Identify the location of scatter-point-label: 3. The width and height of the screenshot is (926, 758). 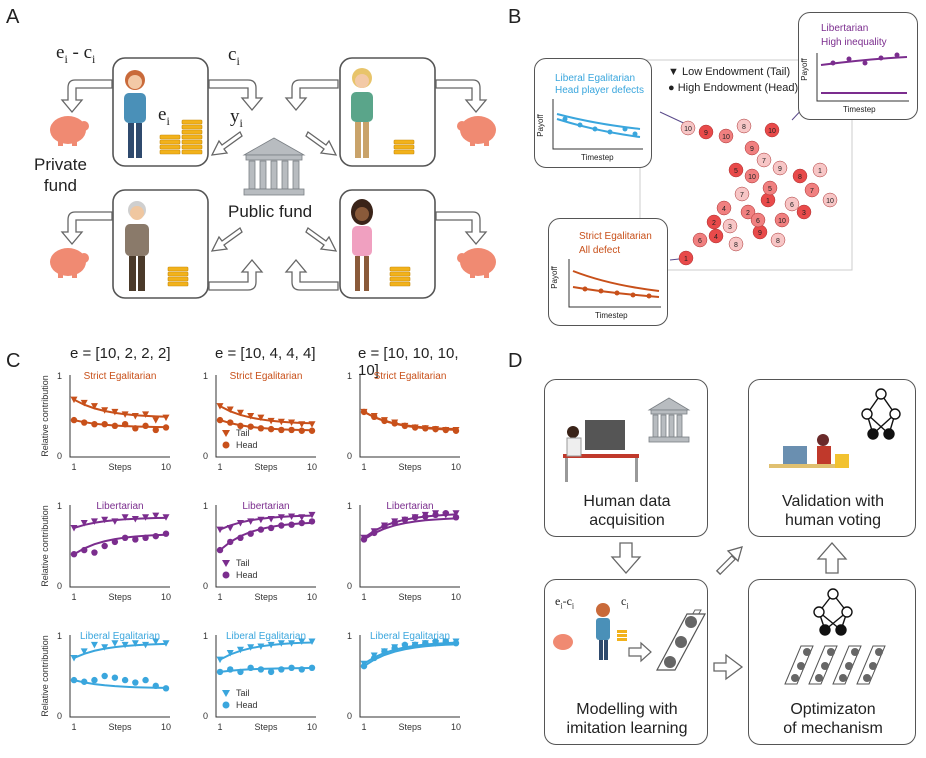
(730, 227).